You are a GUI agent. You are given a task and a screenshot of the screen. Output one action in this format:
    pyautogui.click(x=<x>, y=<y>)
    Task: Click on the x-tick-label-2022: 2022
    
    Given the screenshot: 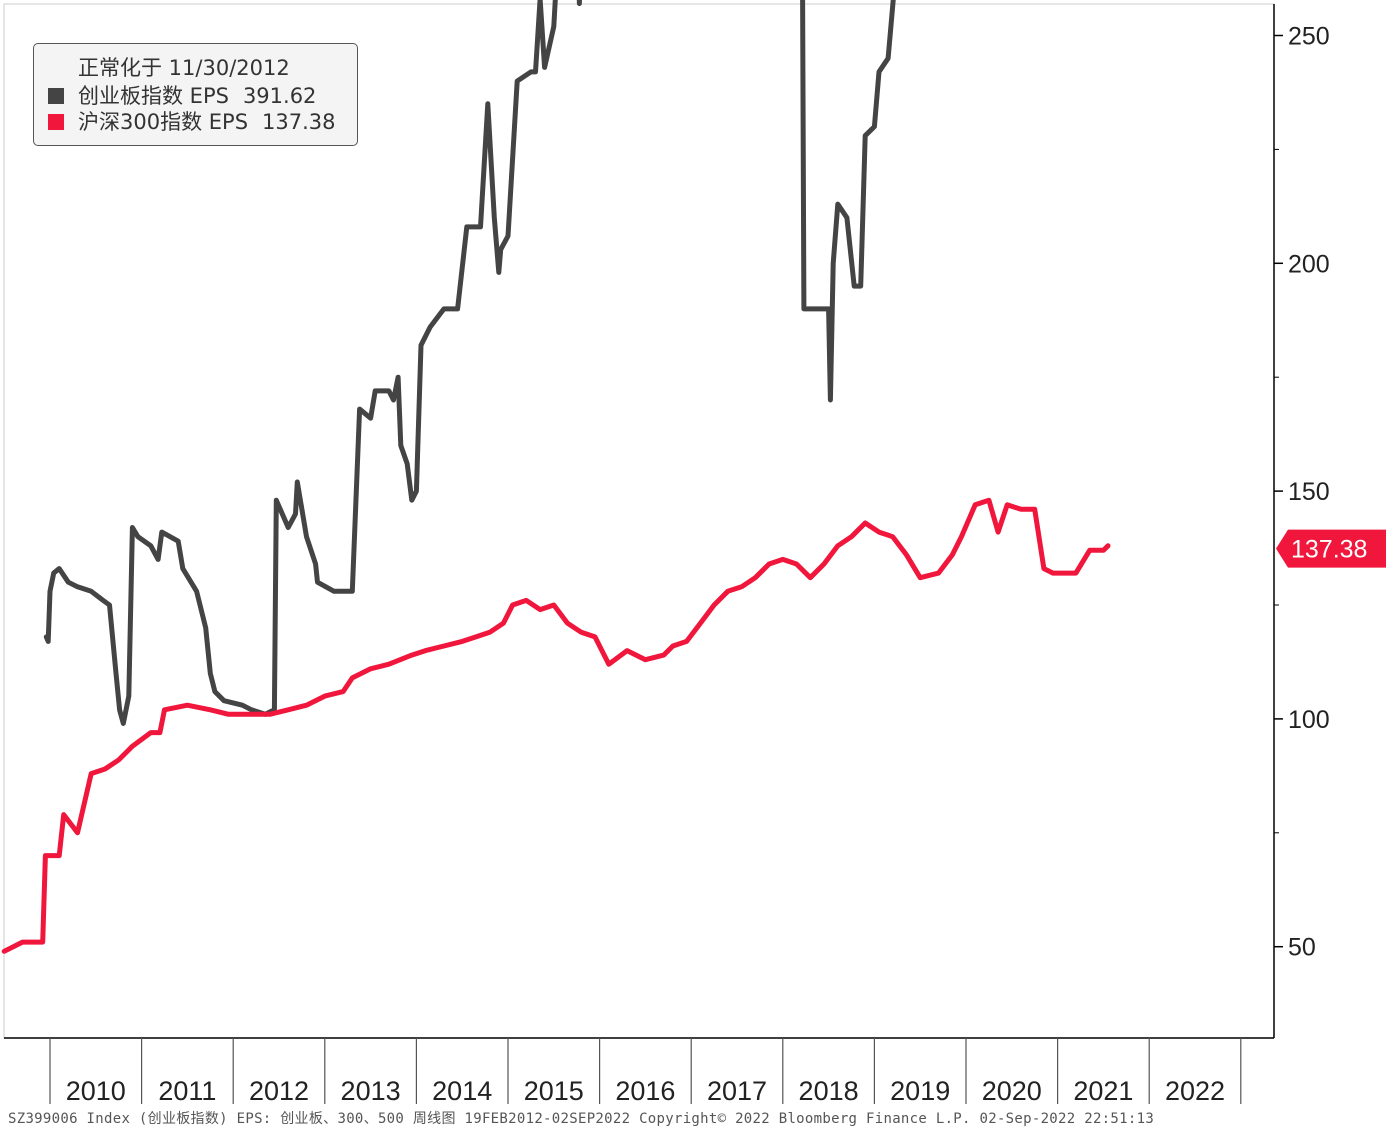 What is the action you would take?
    pyautogui.click(x=1195, y=1091)
    